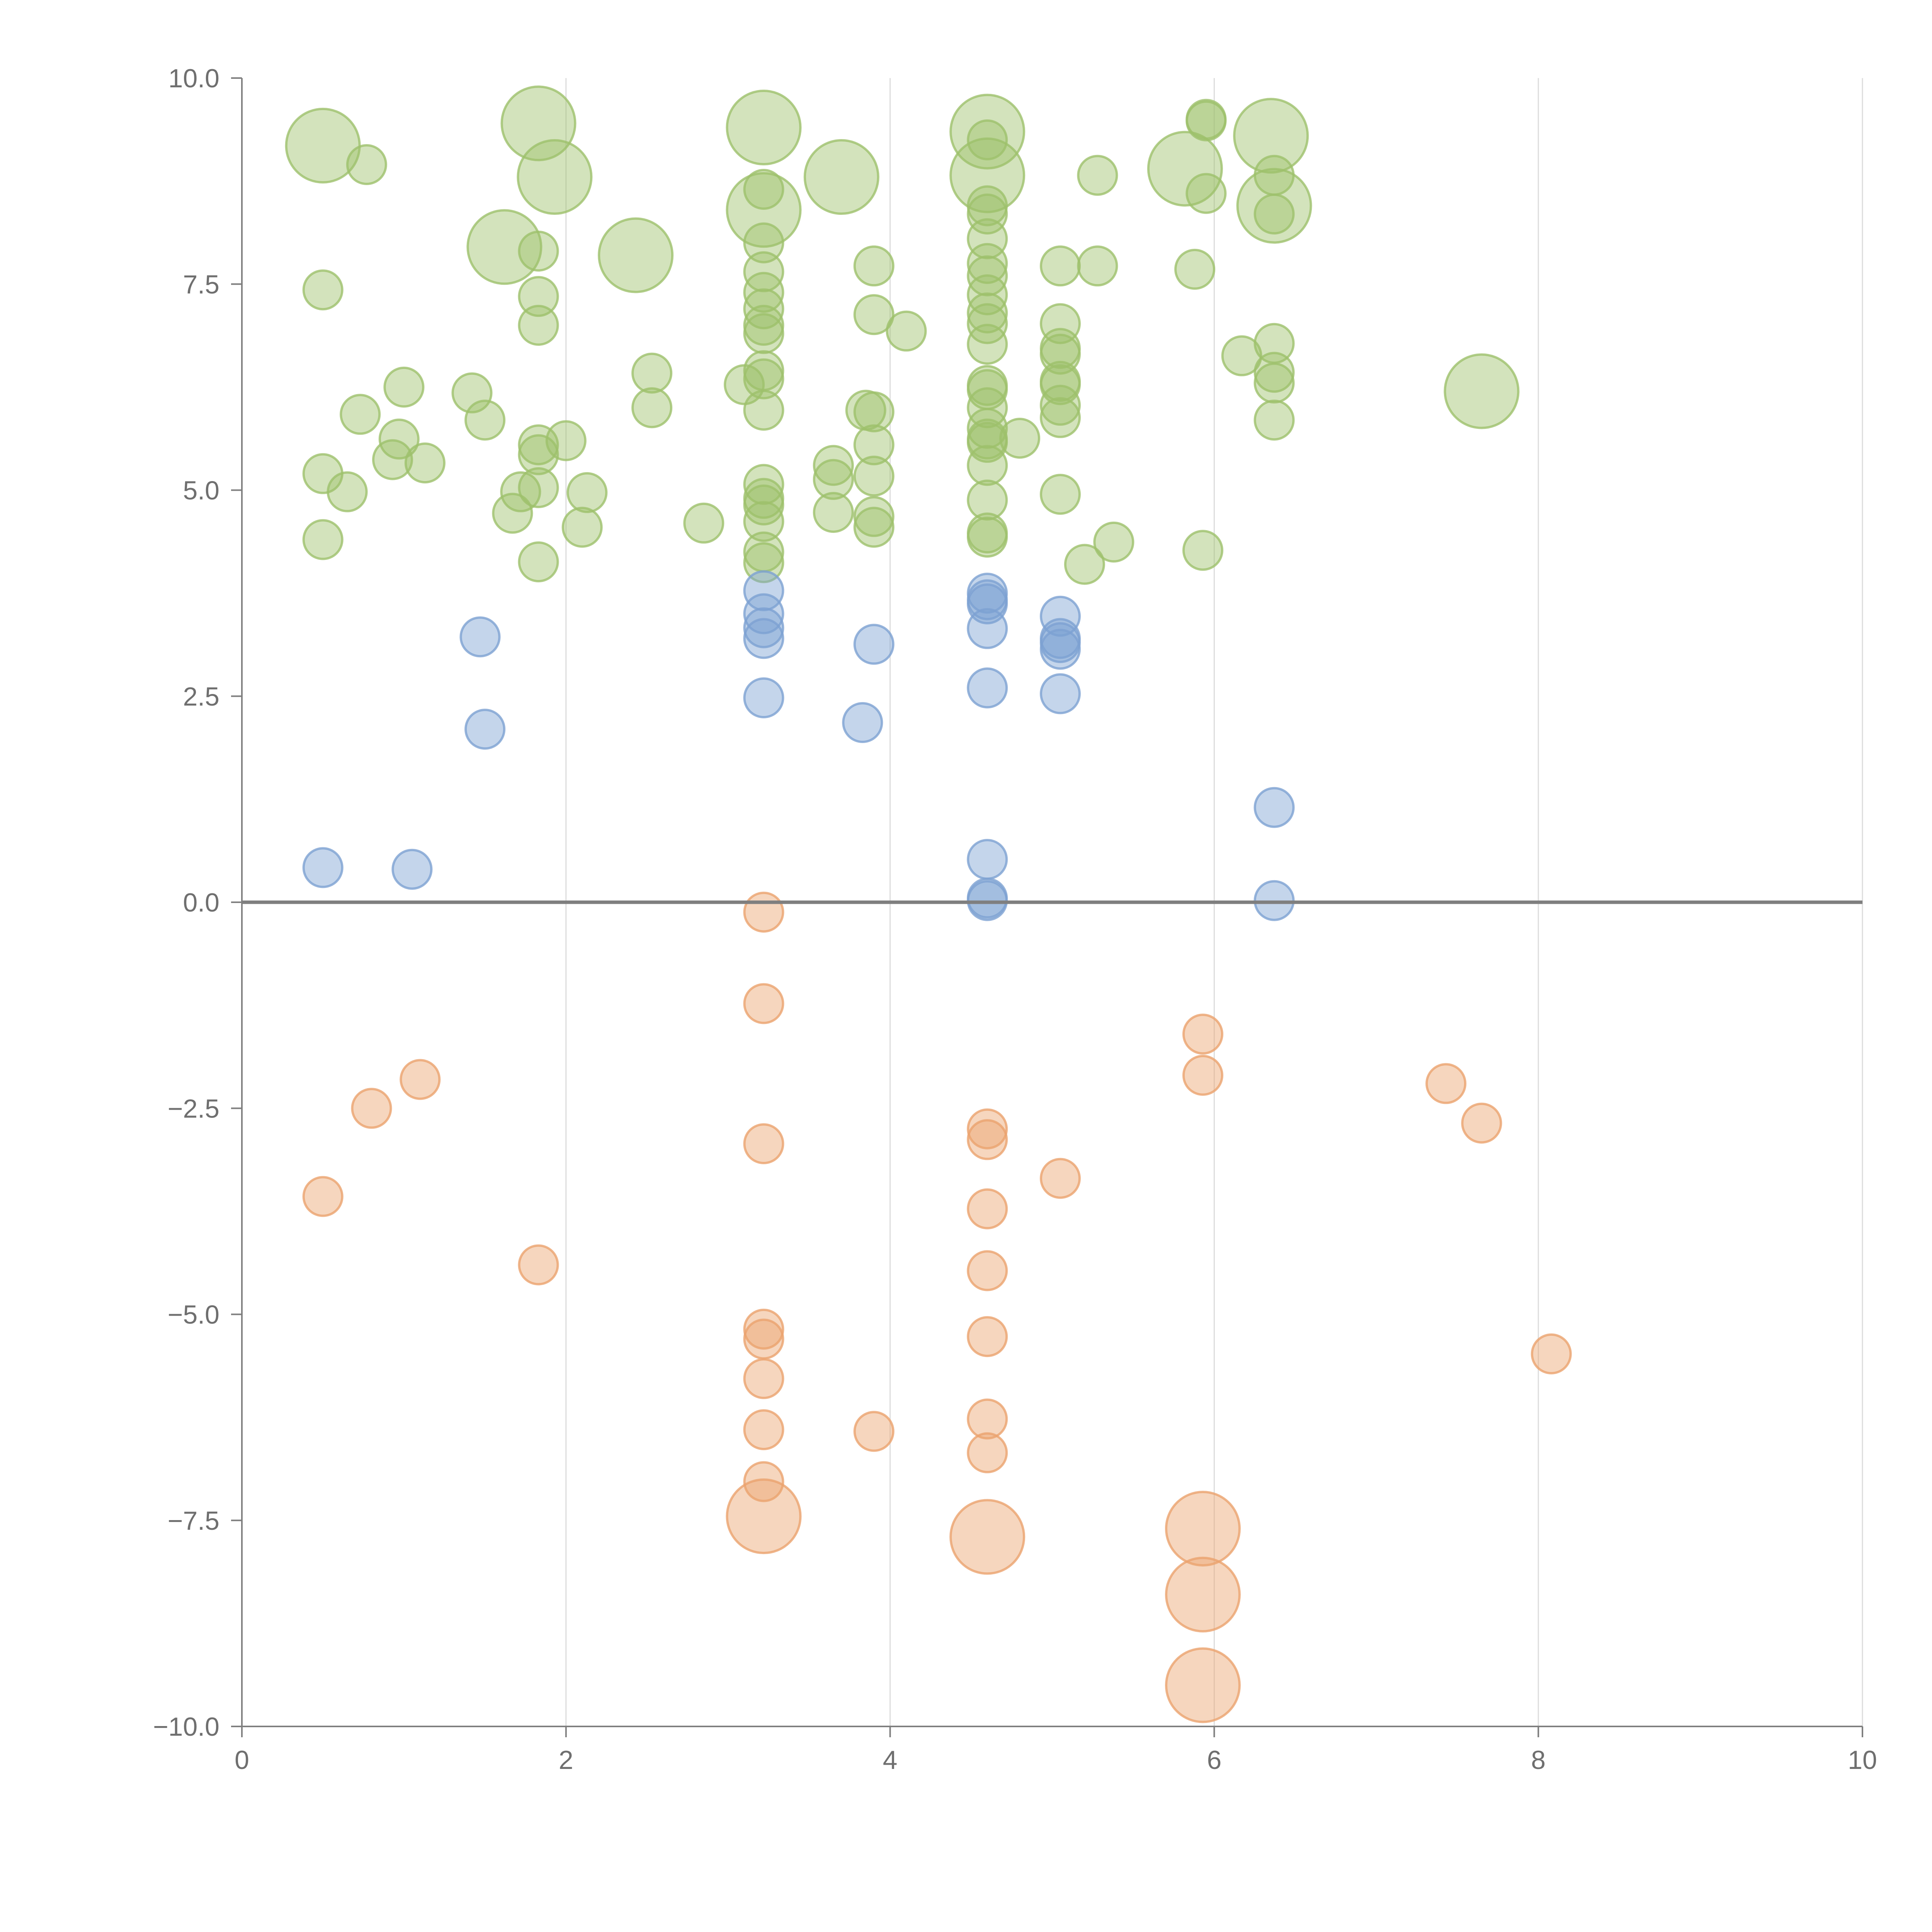  Describe the element at coordinates (193, 1108) in the screenshot. I see `y-tick-label-3: −2.5` at that location.